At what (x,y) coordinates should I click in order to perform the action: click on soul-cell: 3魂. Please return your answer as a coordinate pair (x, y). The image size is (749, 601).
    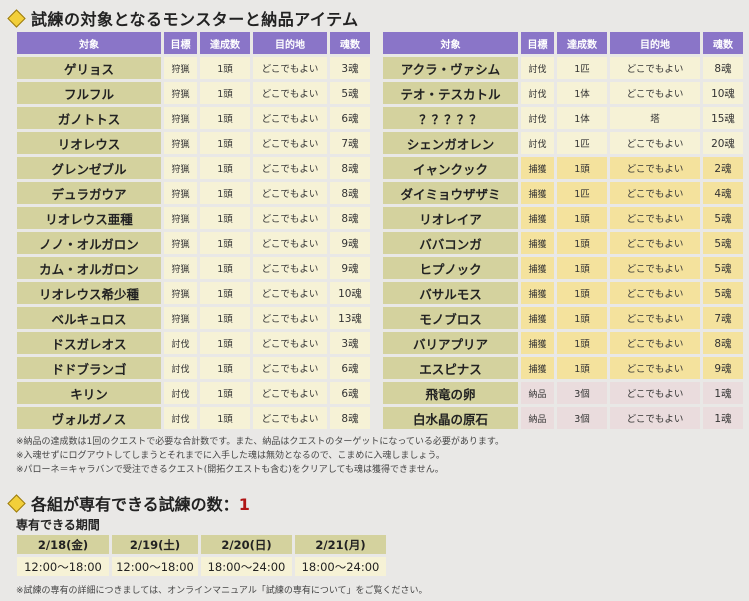
    Looking at the image, I should click on (350, 343).